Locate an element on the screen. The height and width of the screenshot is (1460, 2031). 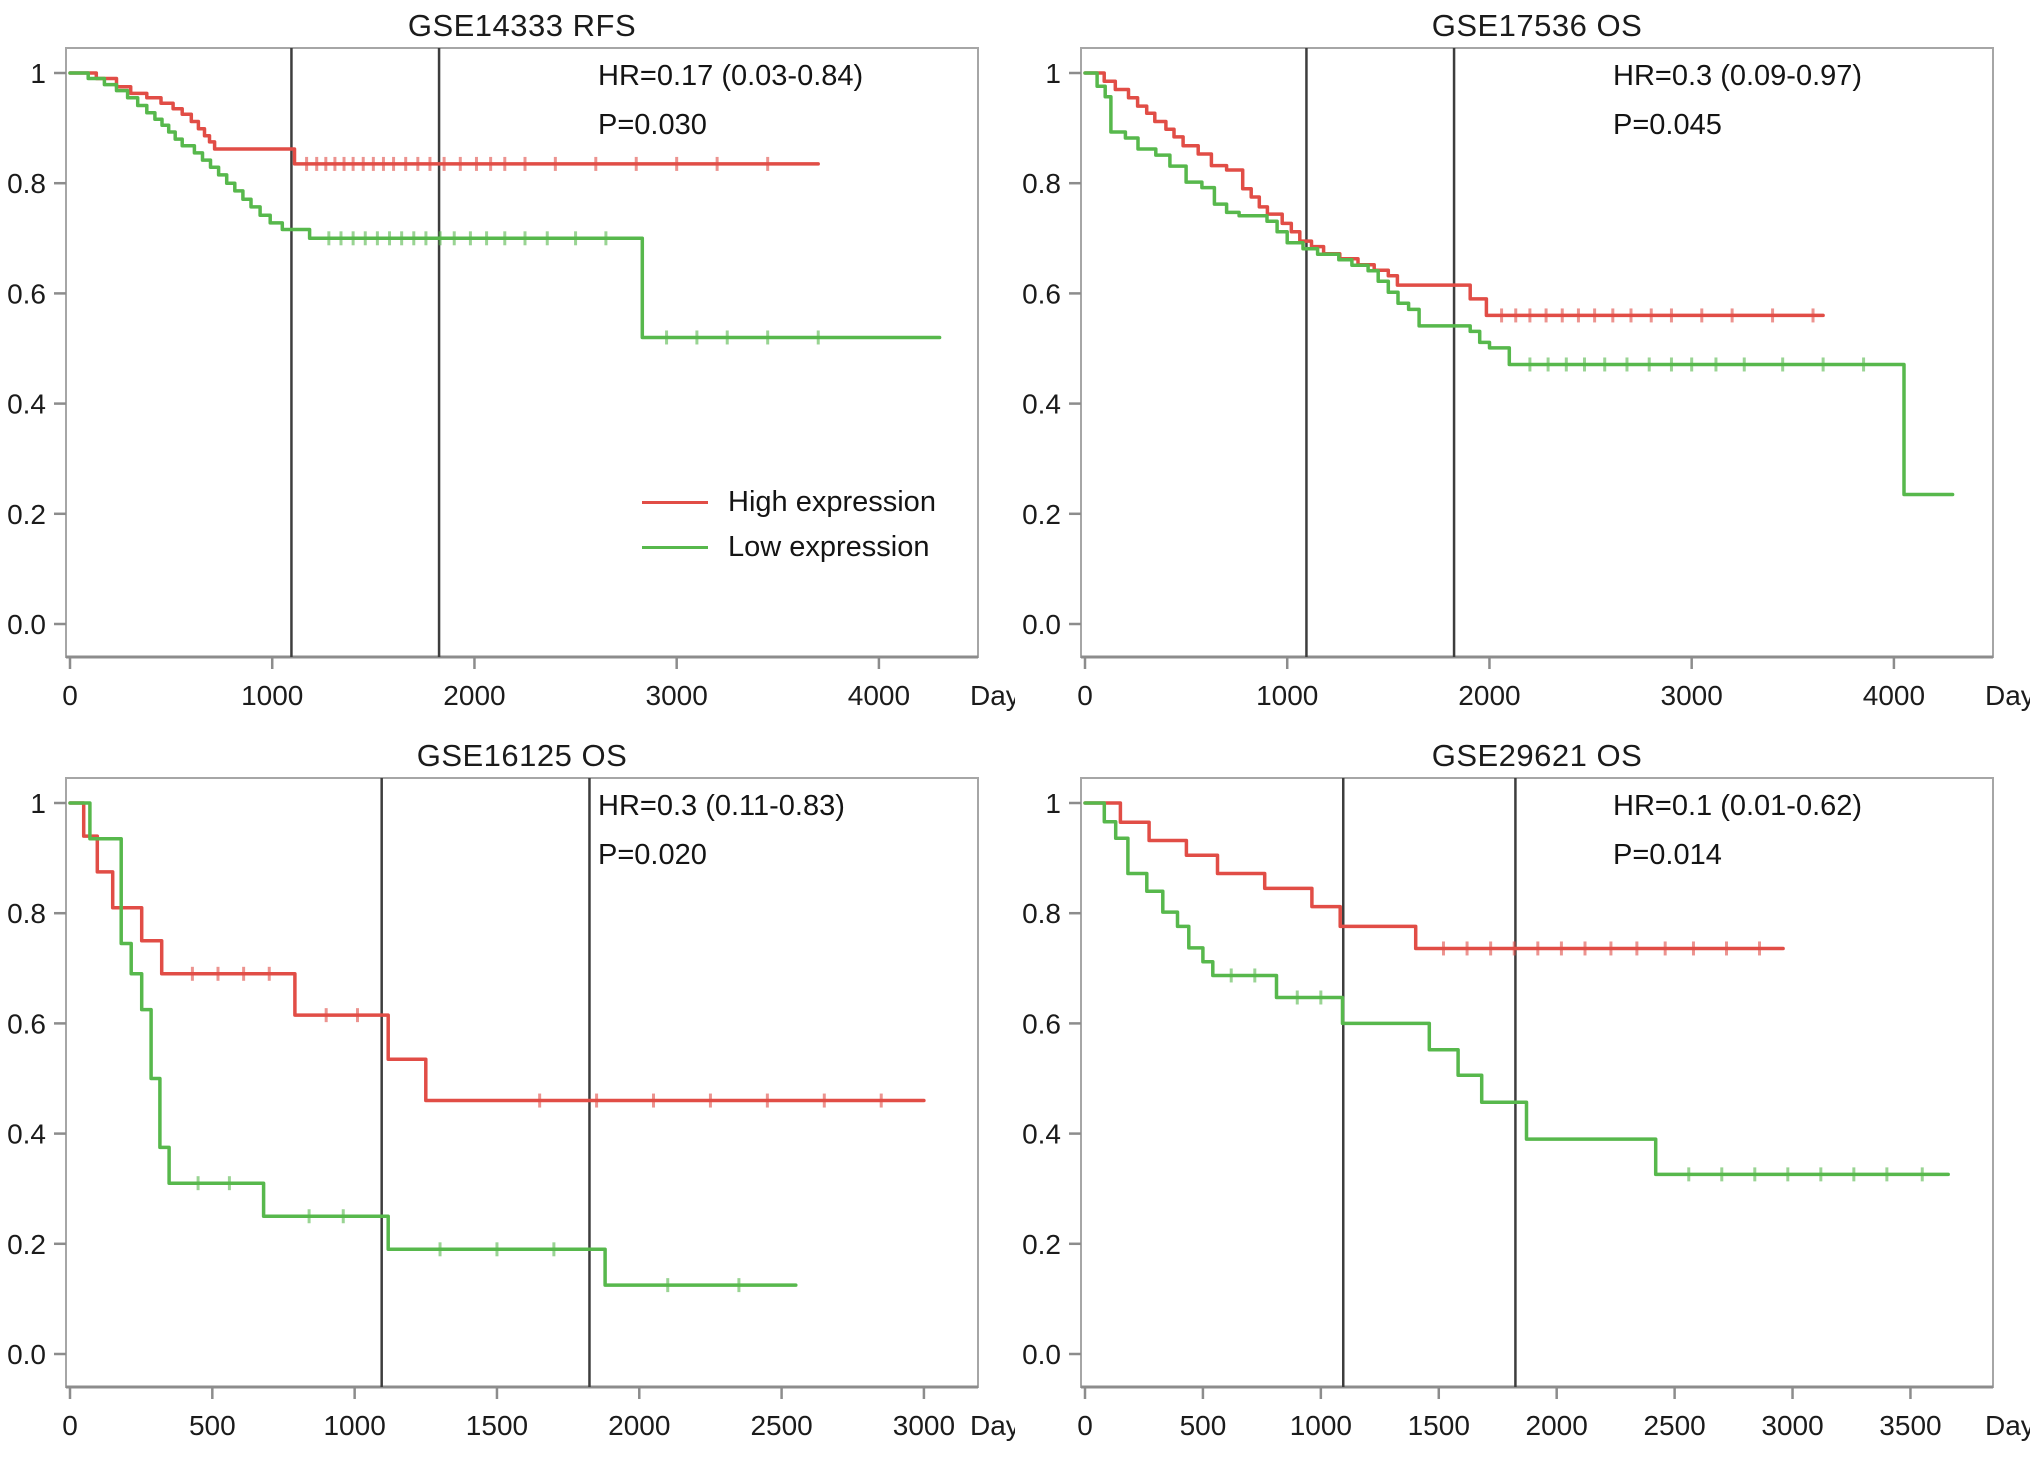
stats-block: HR=0.17 (0.03-0.84) P=0.030 is located at coordinates (730, 101).